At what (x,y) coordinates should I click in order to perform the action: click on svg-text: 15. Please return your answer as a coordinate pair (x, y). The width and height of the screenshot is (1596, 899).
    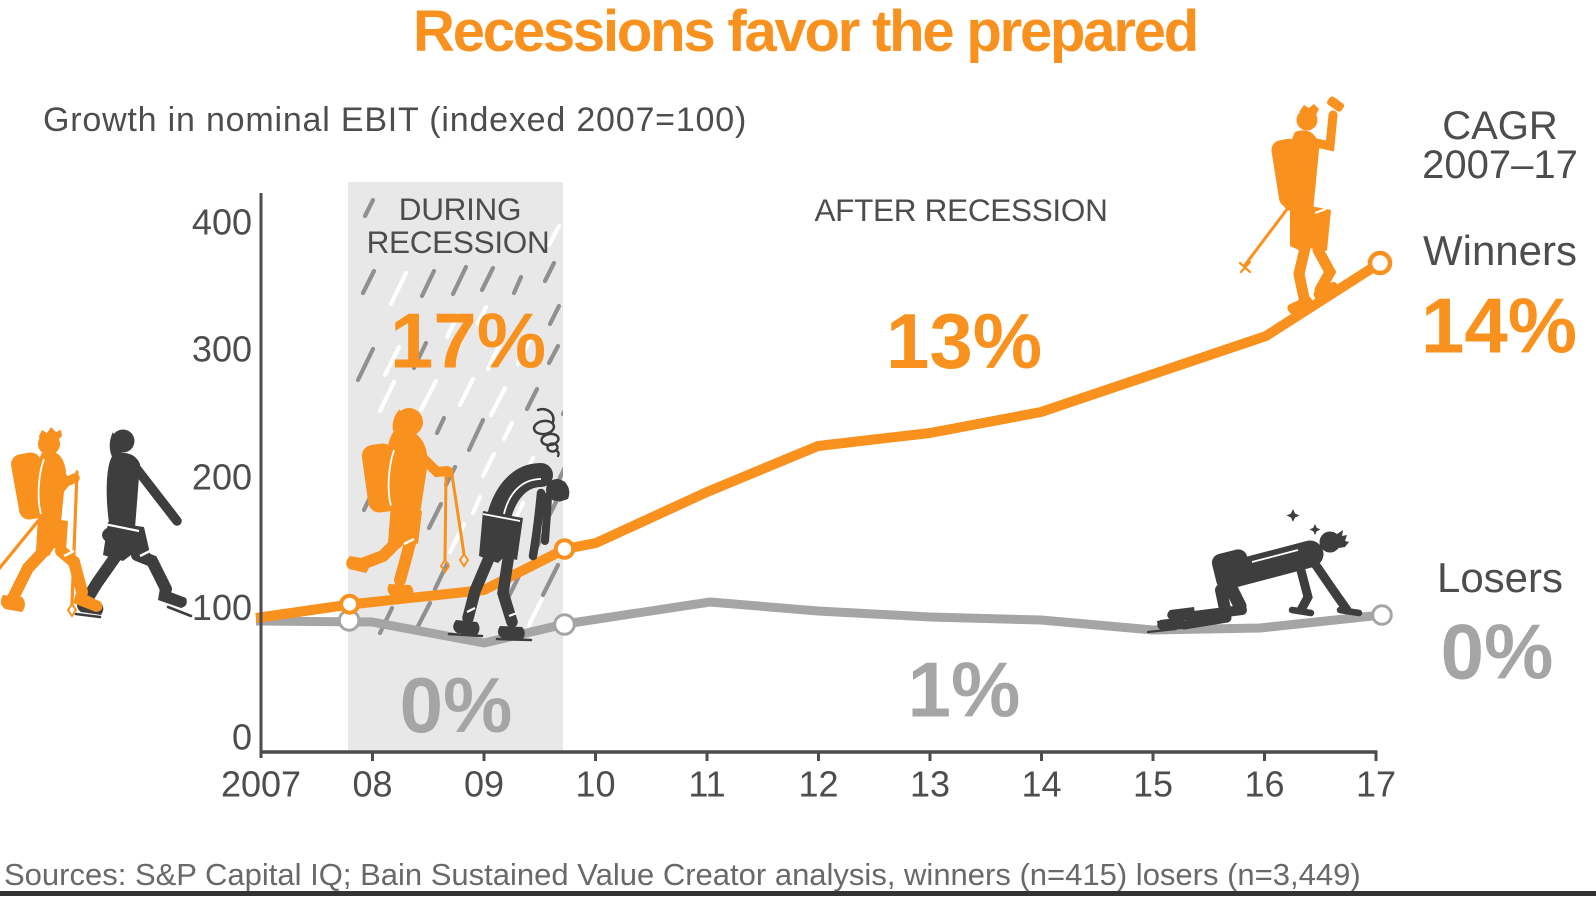
    Looking at the image, I should click on (1153, 784).